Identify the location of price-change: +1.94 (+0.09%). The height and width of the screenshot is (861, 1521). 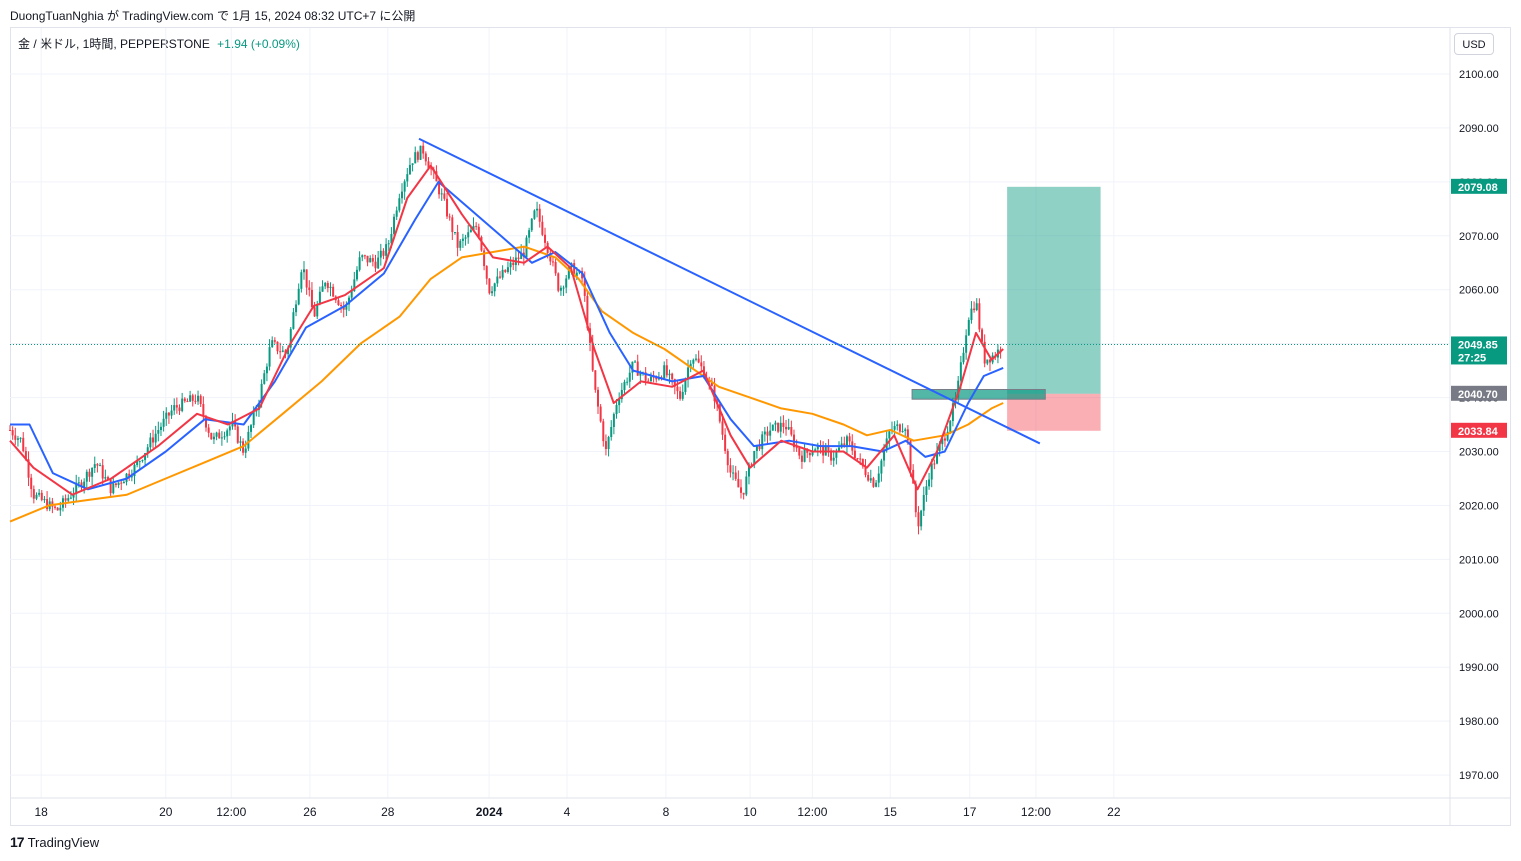
(258, 44).